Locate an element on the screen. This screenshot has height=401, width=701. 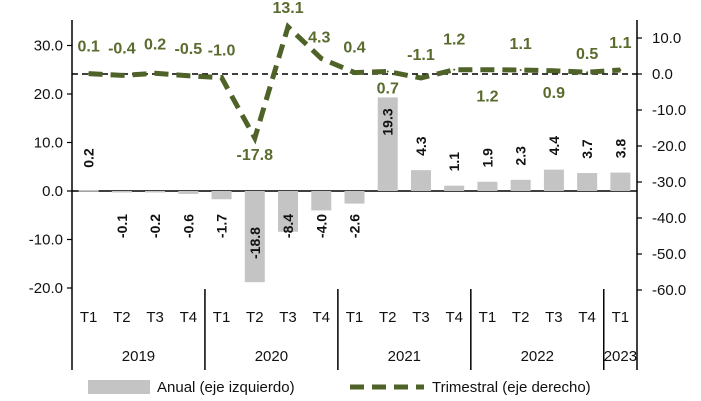
bar-data-label: 3.7 is located at coordinates (587, 149).